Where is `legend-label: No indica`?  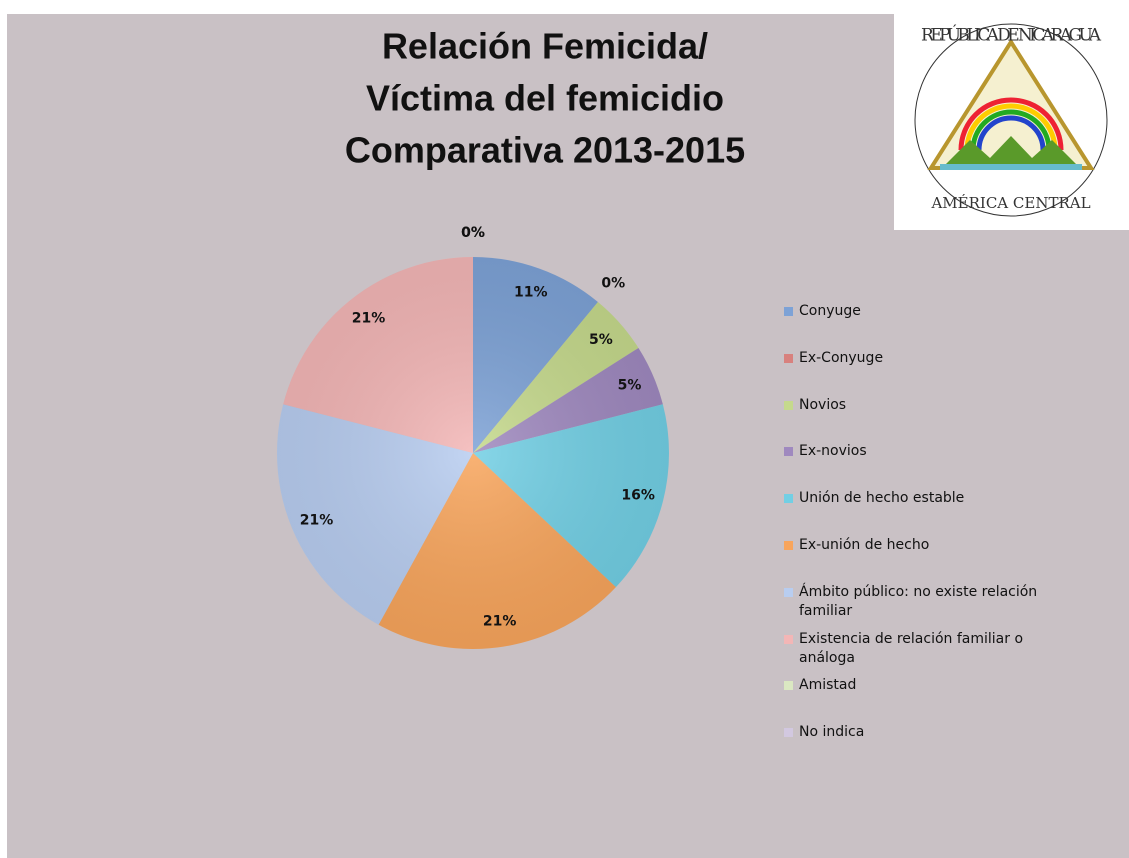
legend-label: No indica is located at coordinates (832, 732).